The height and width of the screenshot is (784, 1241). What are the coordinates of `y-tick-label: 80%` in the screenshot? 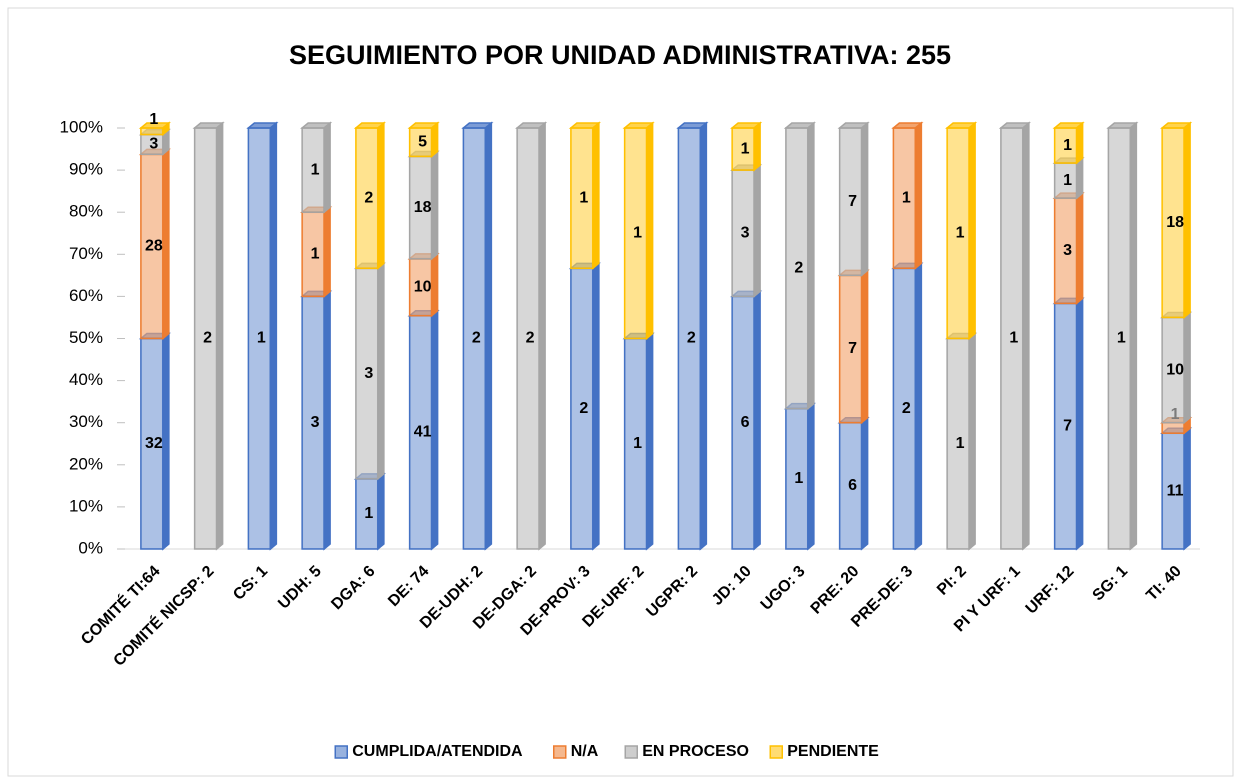 It's located at (86, 211).